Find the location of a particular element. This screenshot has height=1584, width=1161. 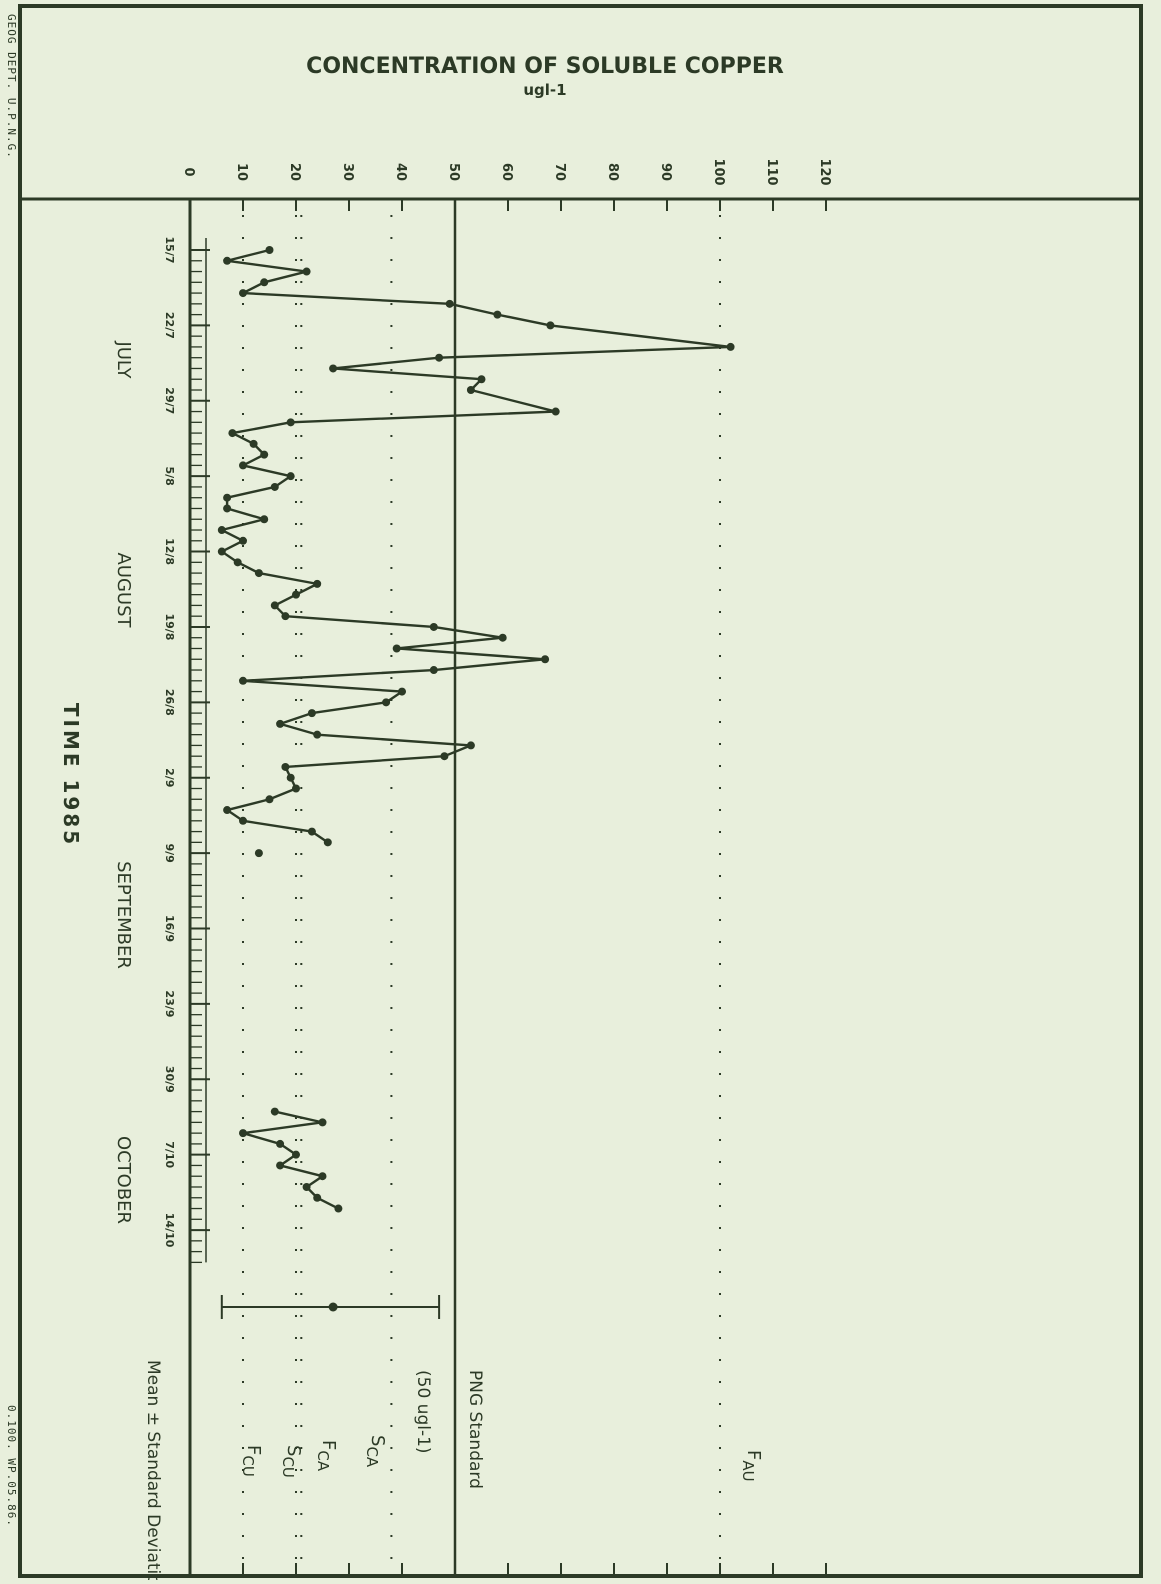

date-tick-label: 5/8 is located at coordinates (169, 476).